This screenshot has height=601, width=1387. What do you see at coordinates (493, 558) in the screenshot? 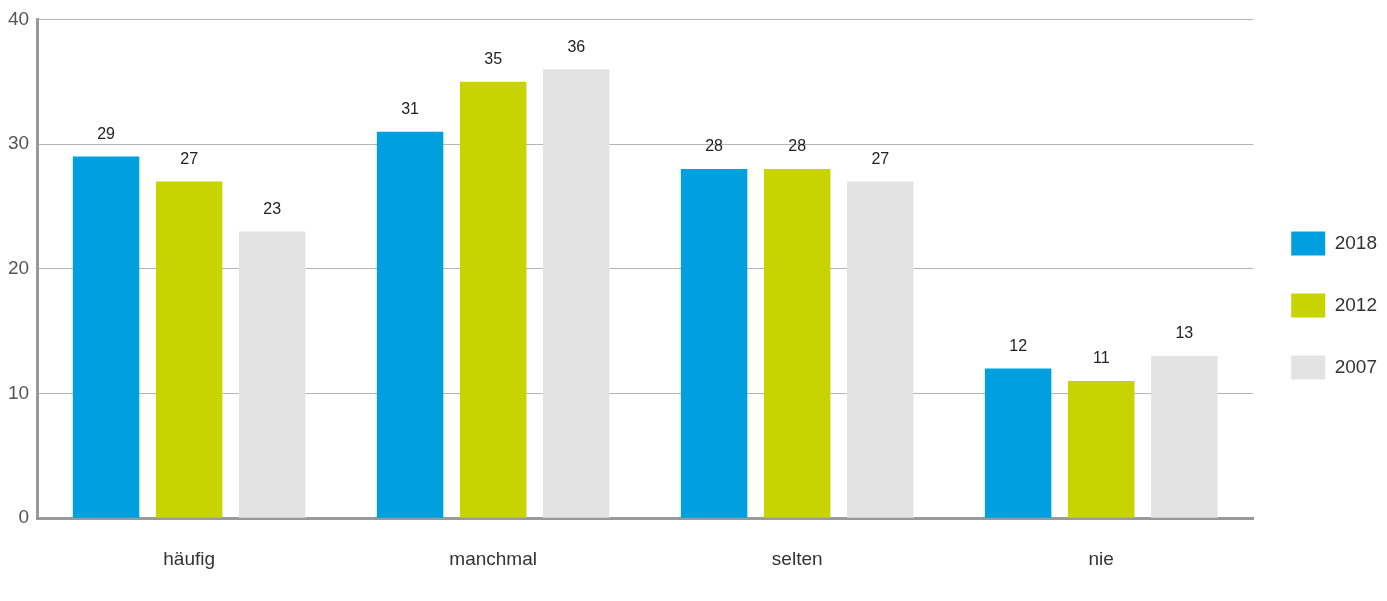
I see `x-tick-label: manchmal` at bounding box center [493, 558].